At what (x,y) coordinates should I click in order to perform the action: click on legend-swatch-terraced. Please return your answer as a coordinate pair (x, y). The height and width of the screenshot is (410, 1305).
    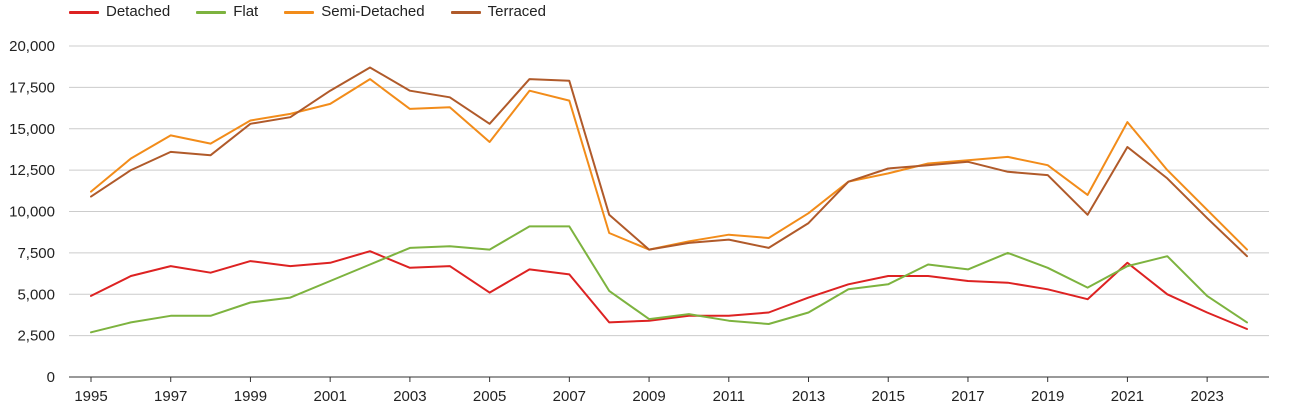
    Looking at the image, I should click on (465, 12).